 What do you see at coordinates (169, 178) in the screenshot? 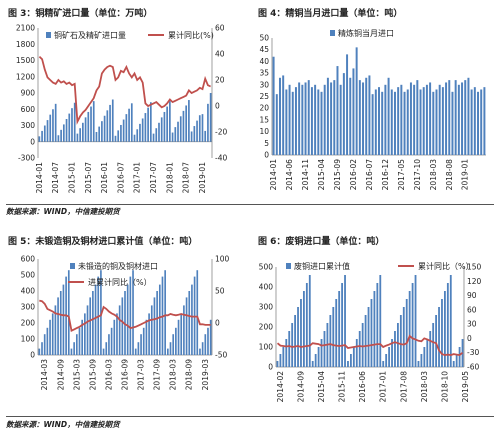
I see `chart1-x-tick-label-8: 2018-01` at bounding box center [169, 178].